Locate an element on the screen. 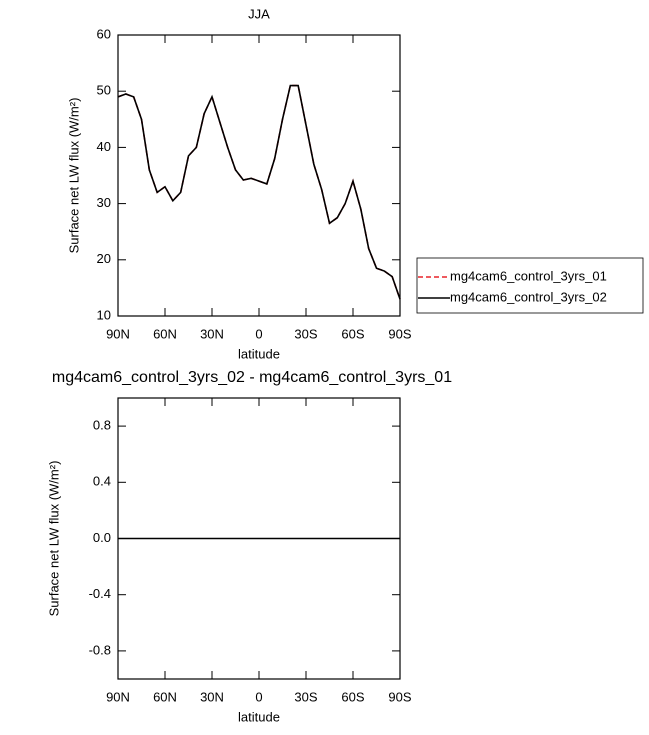  y-tick-label: 20 is located at coordinates (104, 258).